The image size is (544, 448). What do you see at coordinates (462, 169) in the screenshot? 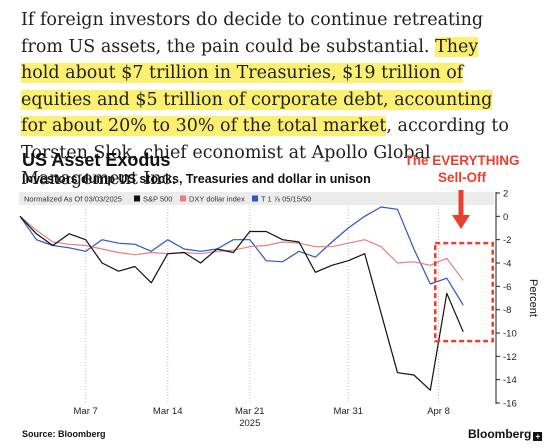
I see `callout-label: The EVERYTHING Sell-Off` at bounding box center [462, 169].